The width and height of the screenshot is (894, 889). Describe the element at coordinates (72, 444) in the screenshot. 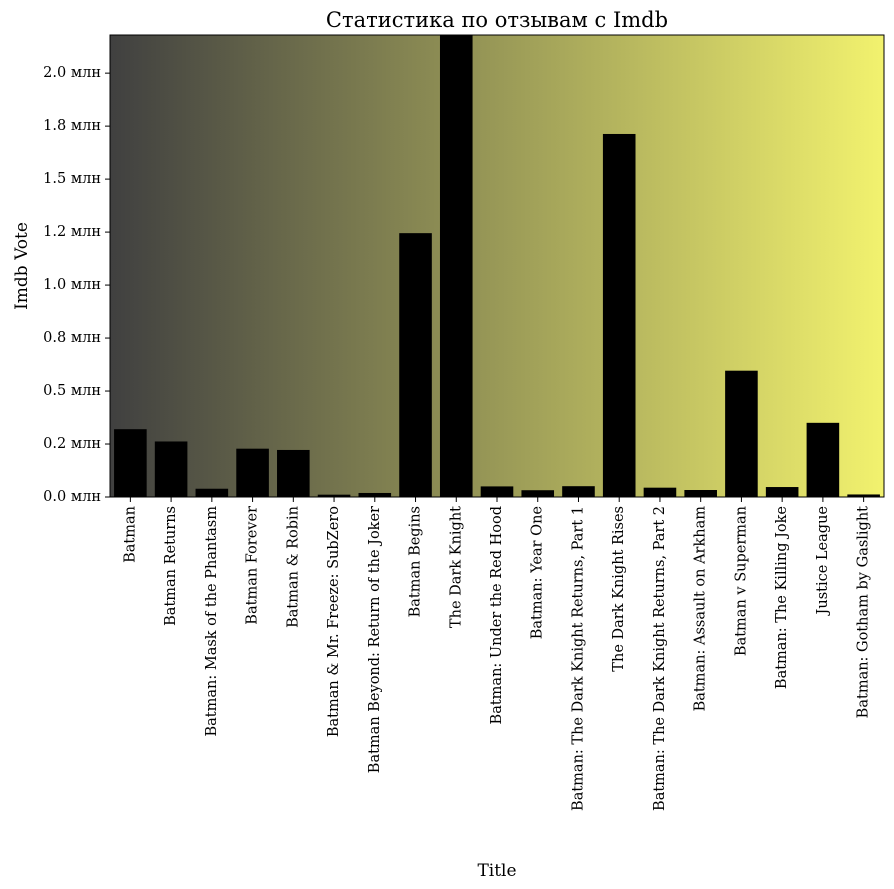

I see `y-tick-label: 0.2 млн` at that location.